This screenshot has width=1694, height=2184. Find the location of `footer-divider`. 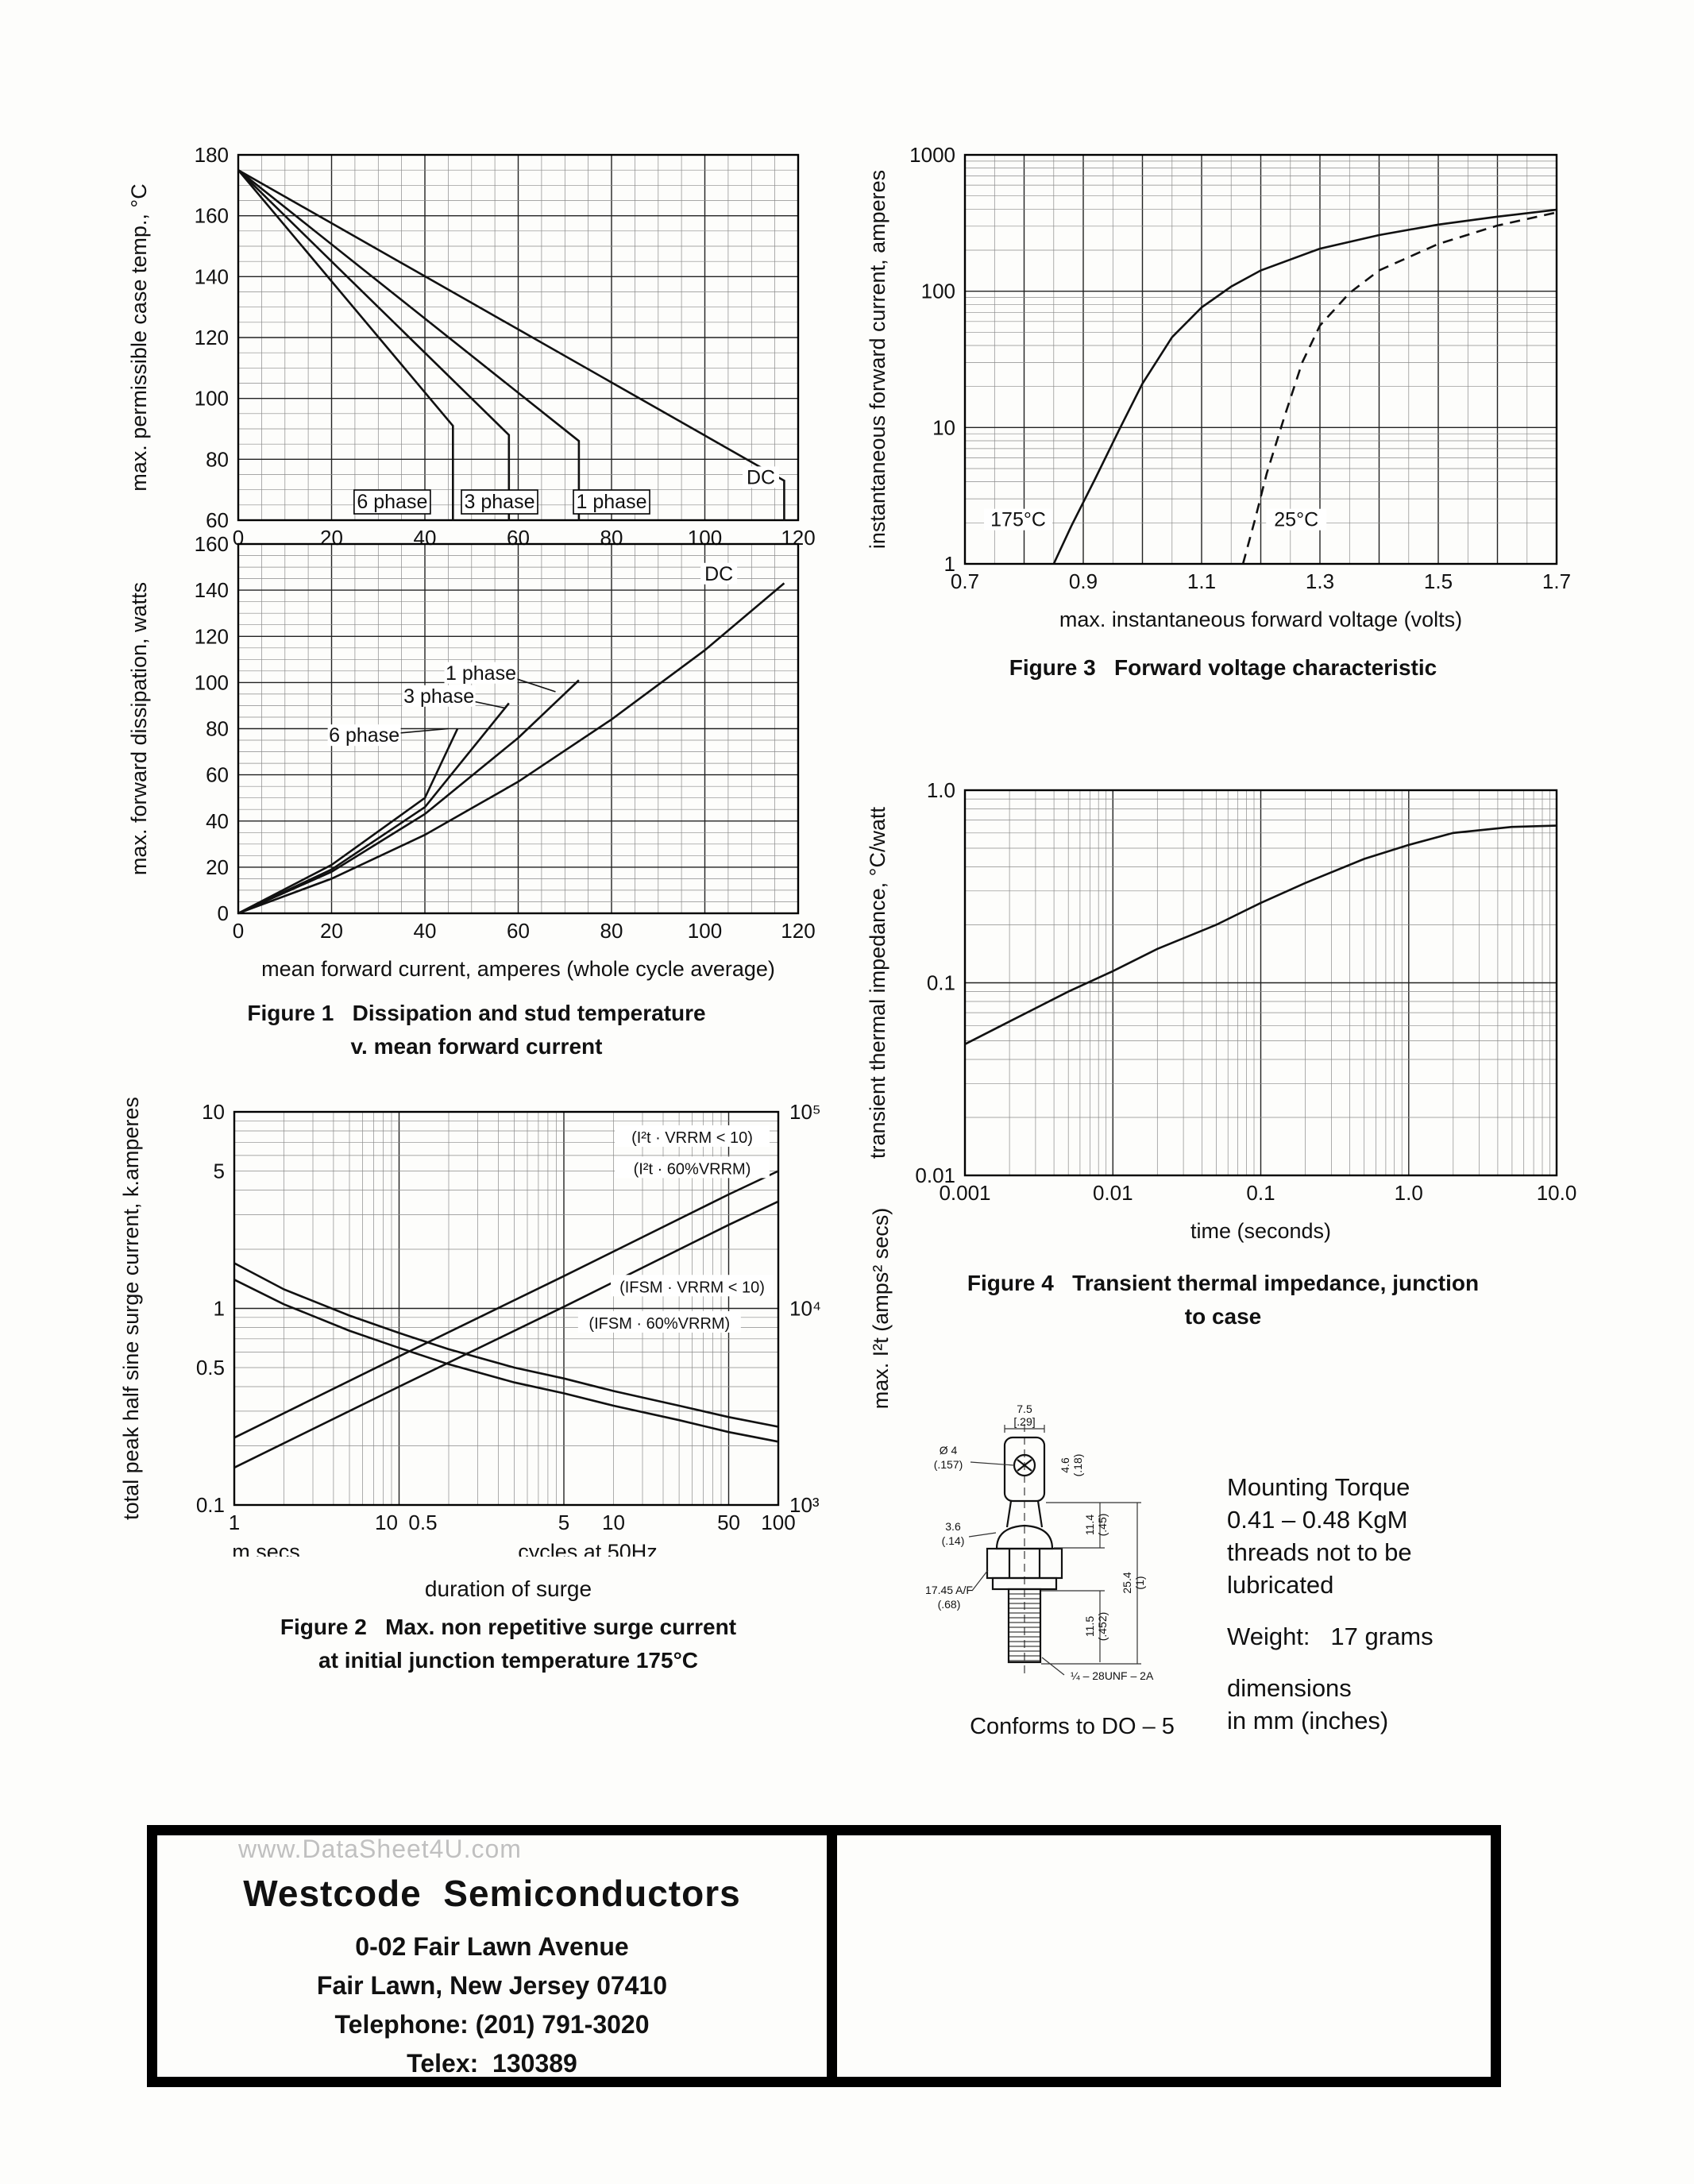

footer-divider is located at coordinates (832, 1956).